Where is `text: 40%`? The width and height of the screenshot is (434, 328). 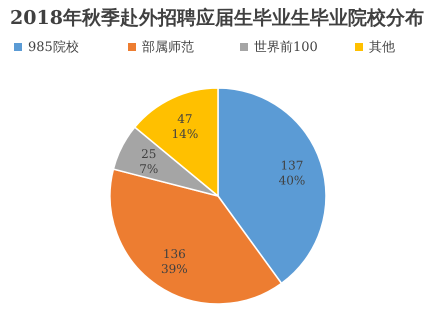 text: 40% is located at coordinates (292, 180).